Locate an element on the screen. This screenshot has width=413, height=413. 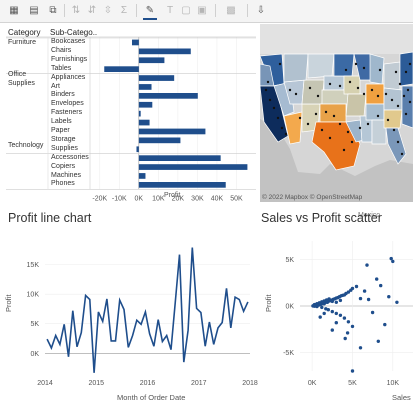
sub-category-label: Storage is located at coordinates (63, 139).